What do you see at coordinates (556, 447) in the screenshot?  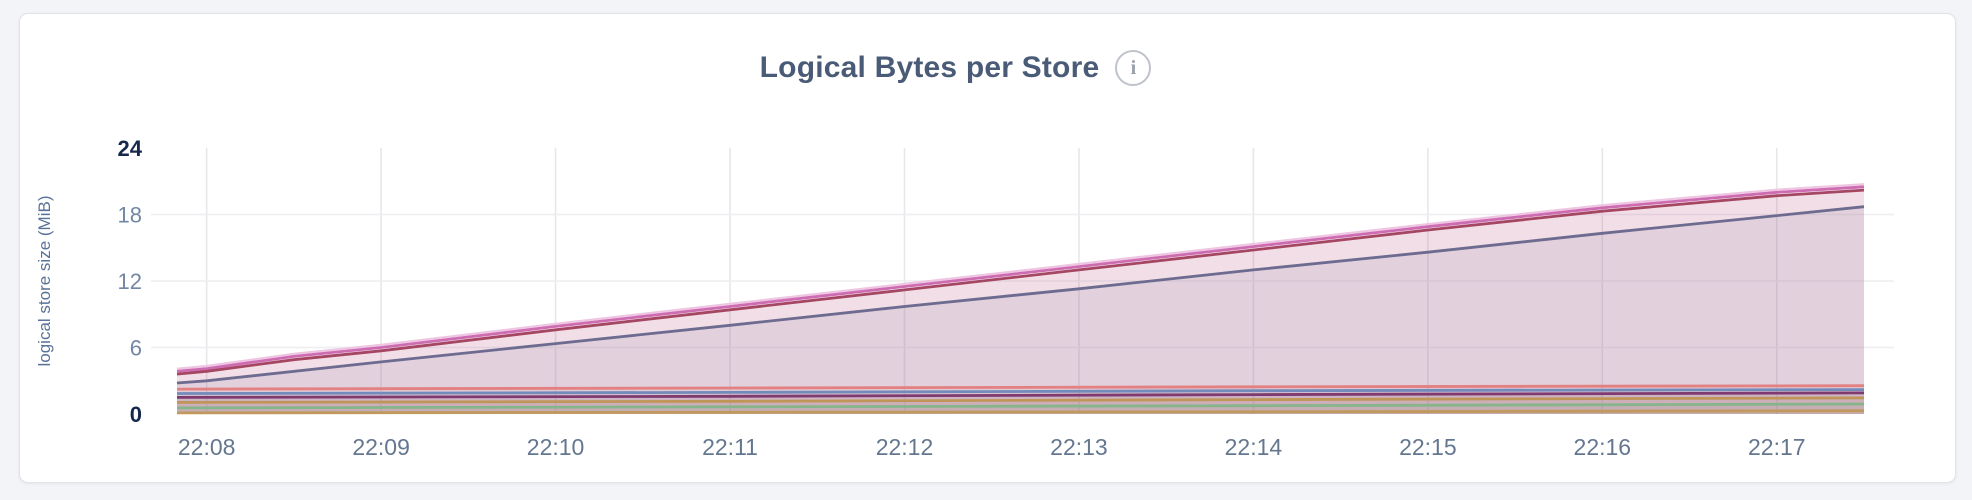 I see `x-tick-label: 22:10` at bounding box center [556, 447].